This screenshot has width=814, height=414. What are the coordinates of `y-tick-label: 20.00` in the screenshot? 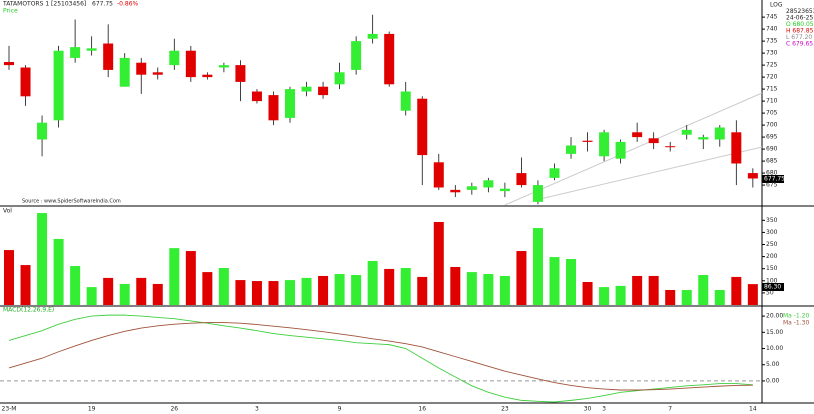 It's located at (774, 316).